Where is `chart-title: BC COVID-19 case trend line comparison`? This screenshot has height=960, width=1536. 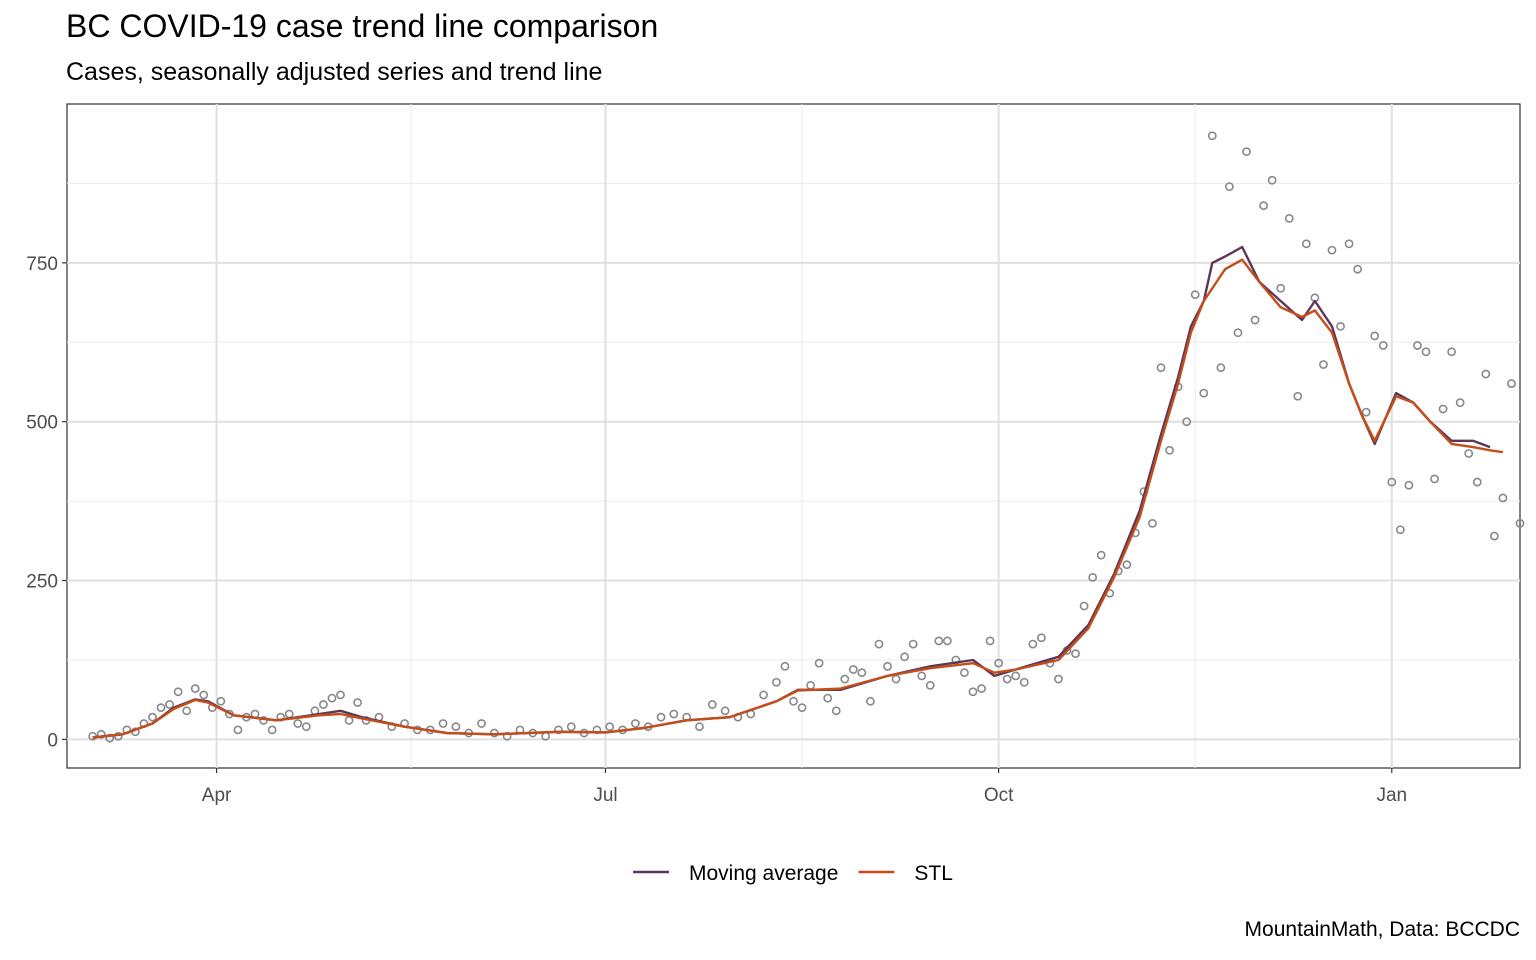
chart-title: BC COVID-19 case trend line comparison is located at coordinates (362, 26).